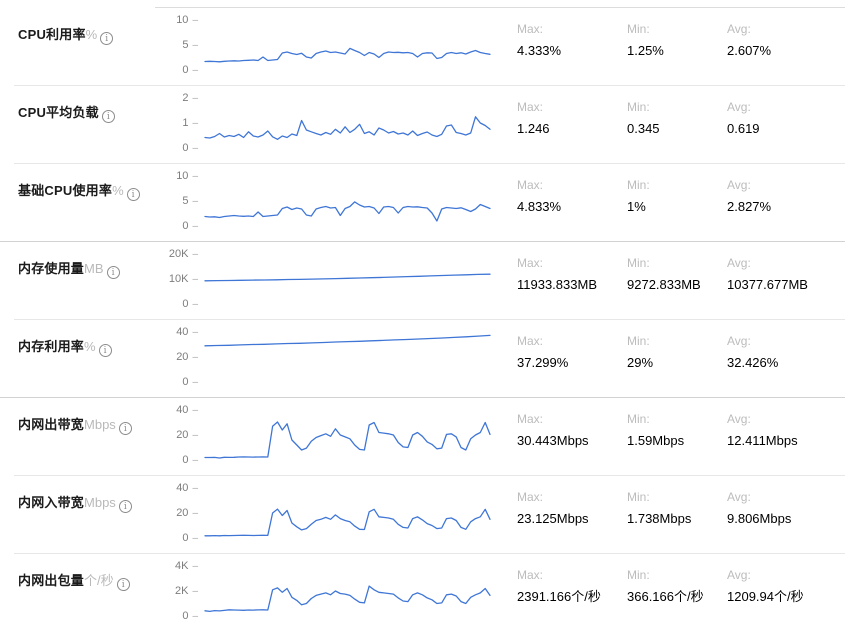  I want to click on stat-avg-value: 2.607%, so click(749, 50).